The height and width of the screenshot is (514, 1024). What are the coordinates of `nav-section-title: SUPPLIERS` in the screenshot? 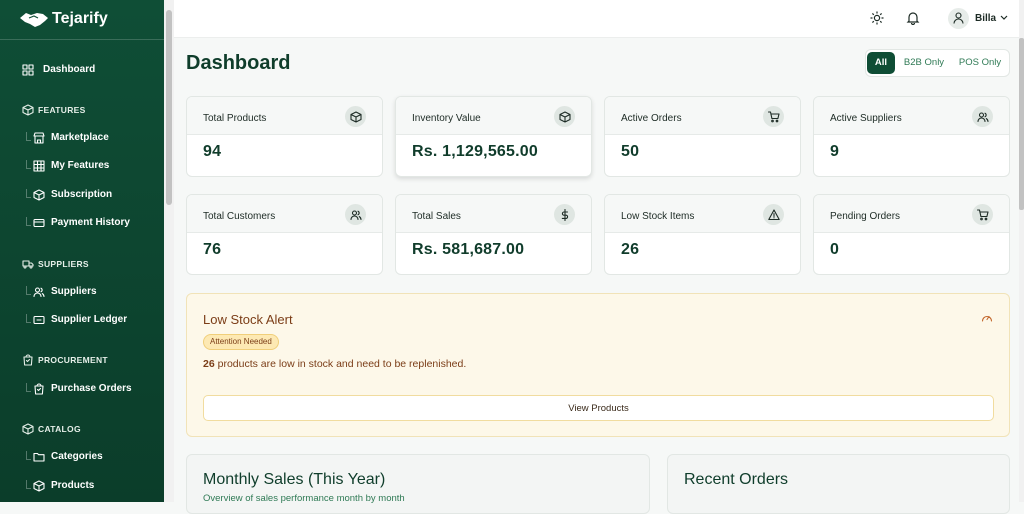 It's located at (63, 264).